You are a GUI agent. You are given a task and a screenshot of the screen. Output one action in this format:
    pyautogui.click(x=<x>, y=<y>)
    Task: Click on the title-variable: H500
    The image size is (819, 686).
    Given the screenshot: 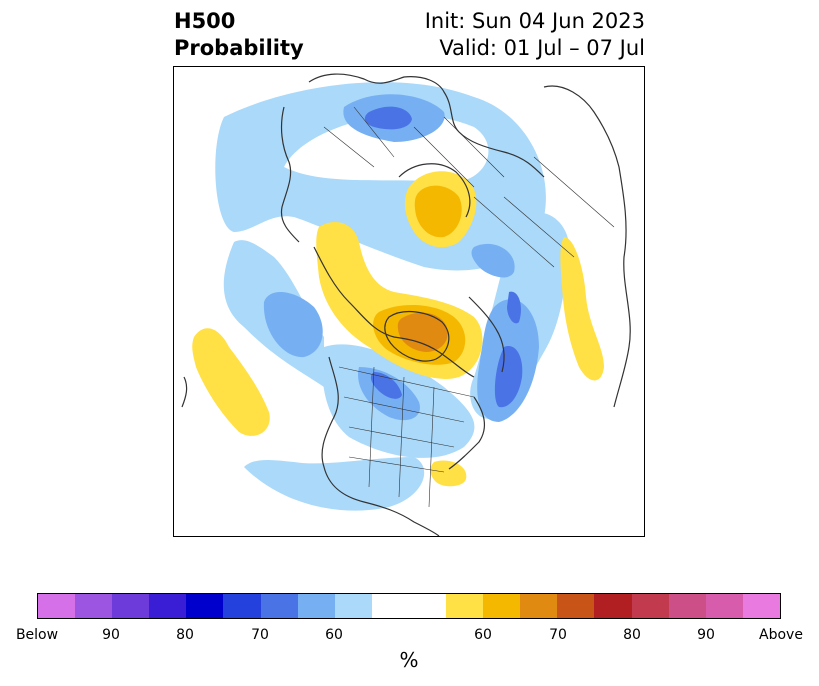 What is the action you would take?
    pyautogui.click(x=205, y=21)
    